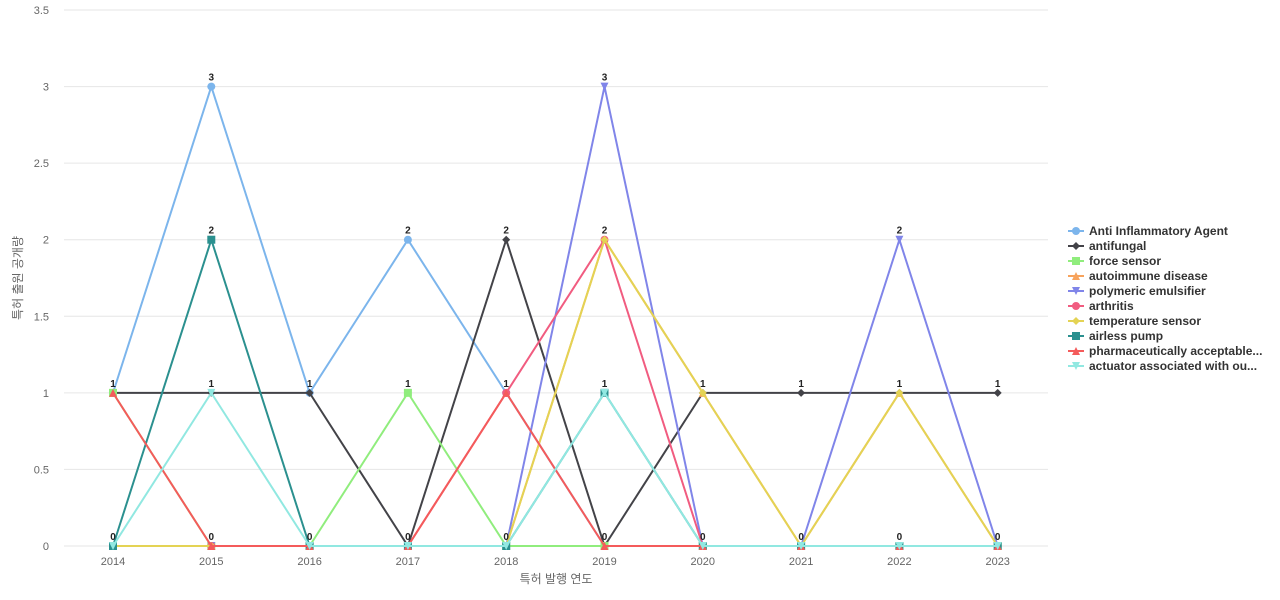 Image resolution: width=1280 pixels, height=600 pixels. Describe the element at coordinates (211, 562) in the screenshot. I see `x-tick-label: 2015` at that location.